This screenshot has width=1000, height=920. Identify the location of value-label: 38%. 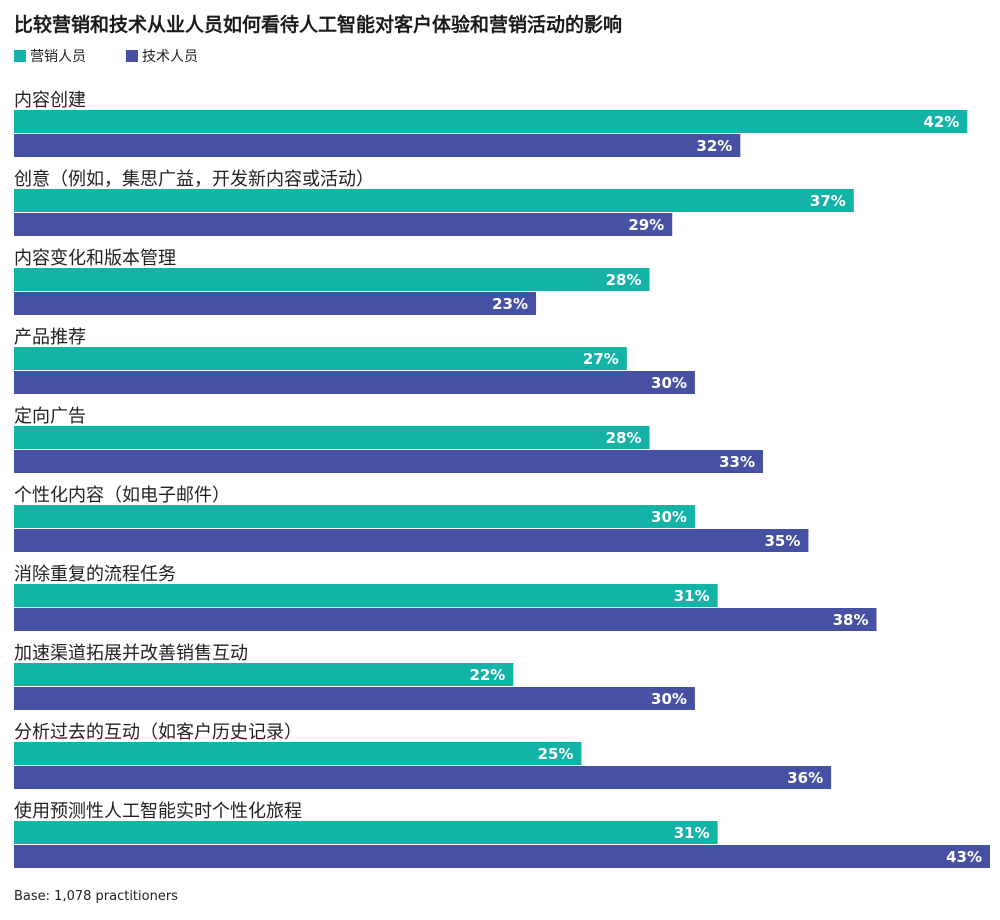
(851, 620).